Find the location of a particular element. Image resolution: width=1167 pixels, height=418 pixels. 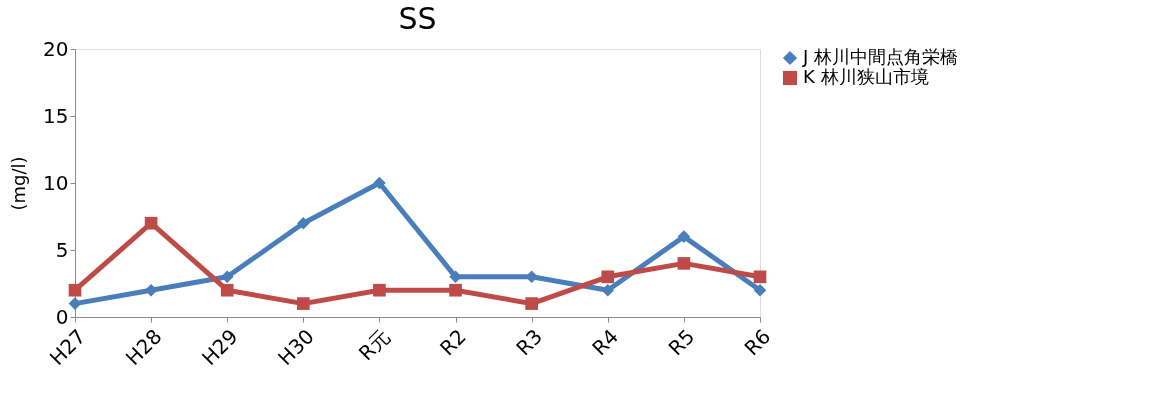

legend-label: J 林川中間点角栄橋 is located at coordinates (880, 56).